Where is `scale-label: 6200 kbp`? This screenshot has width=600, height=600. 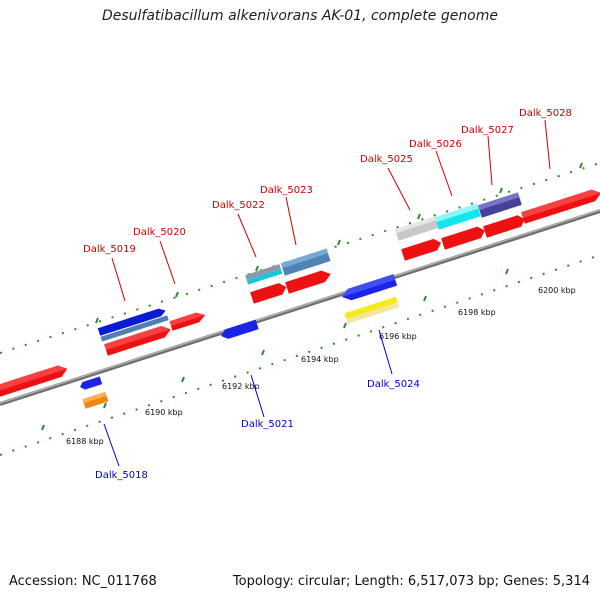 scale-label: 6200 kbp is located at coordinates (557, 290).